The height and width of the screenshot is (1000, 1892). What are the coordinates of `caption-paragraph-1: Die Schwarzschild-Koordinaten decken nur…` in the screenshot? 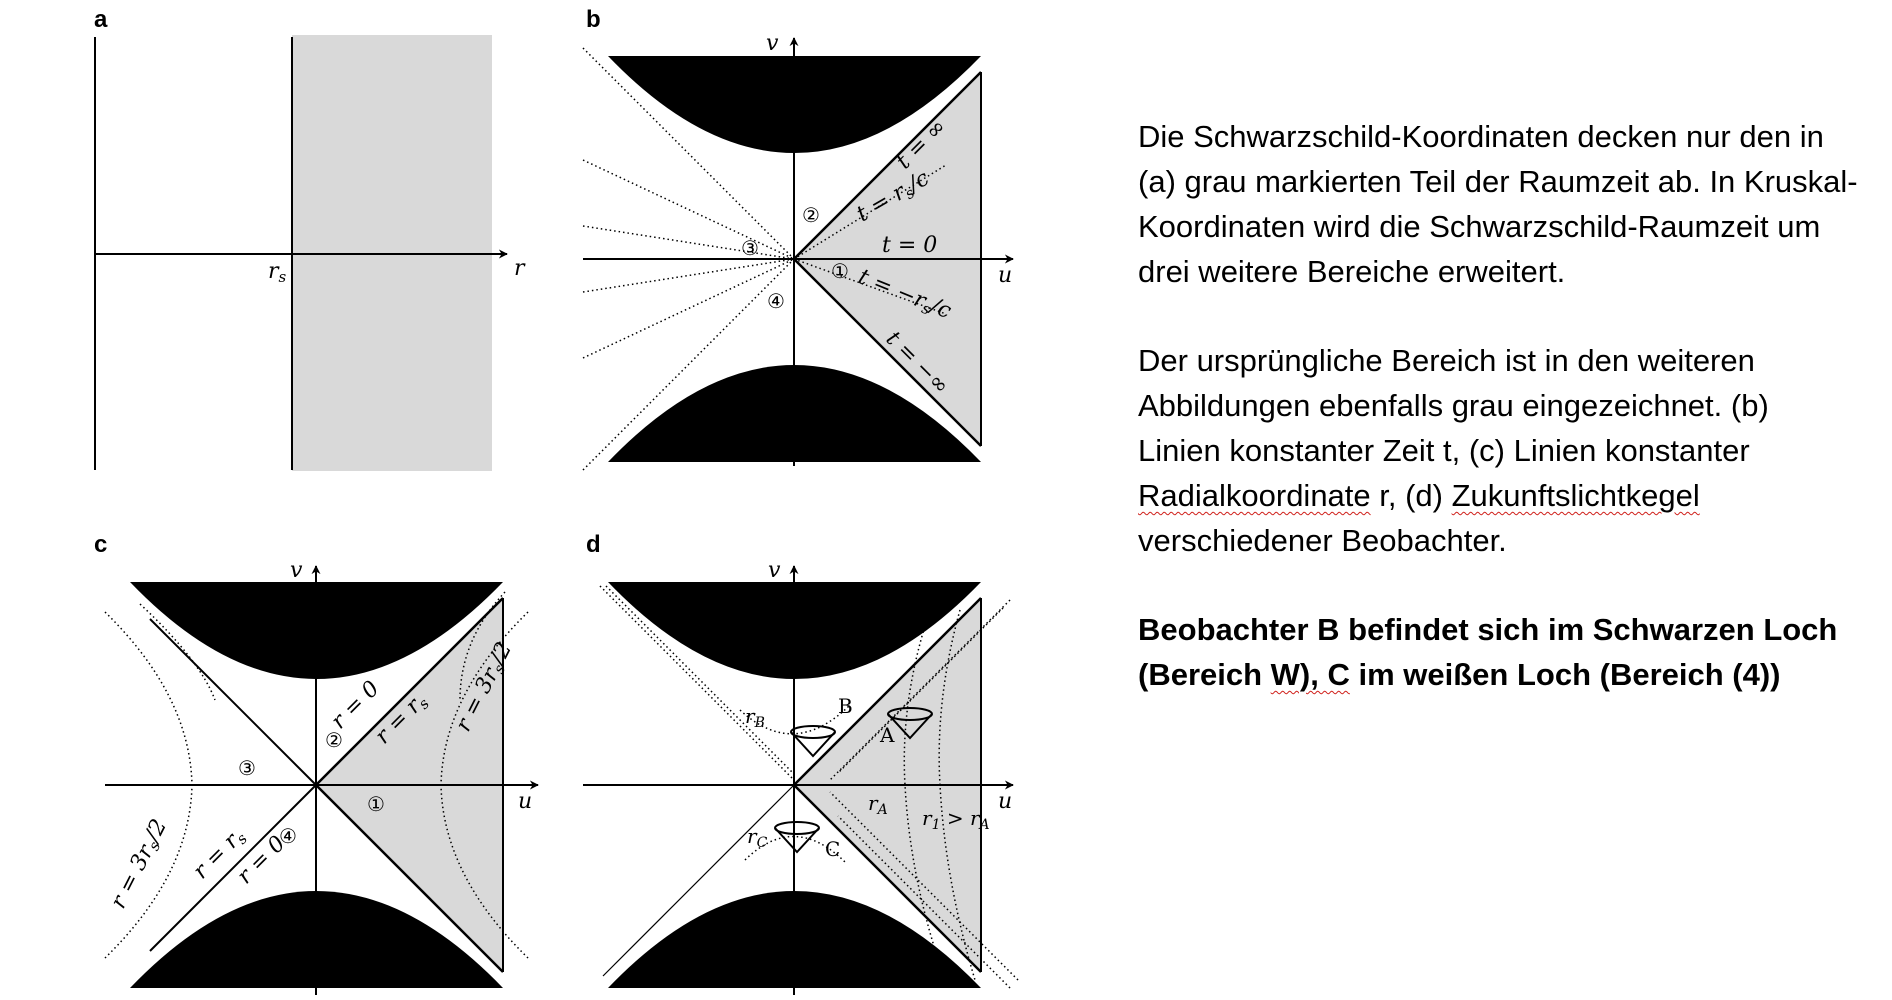 It's located at (1498, 204).